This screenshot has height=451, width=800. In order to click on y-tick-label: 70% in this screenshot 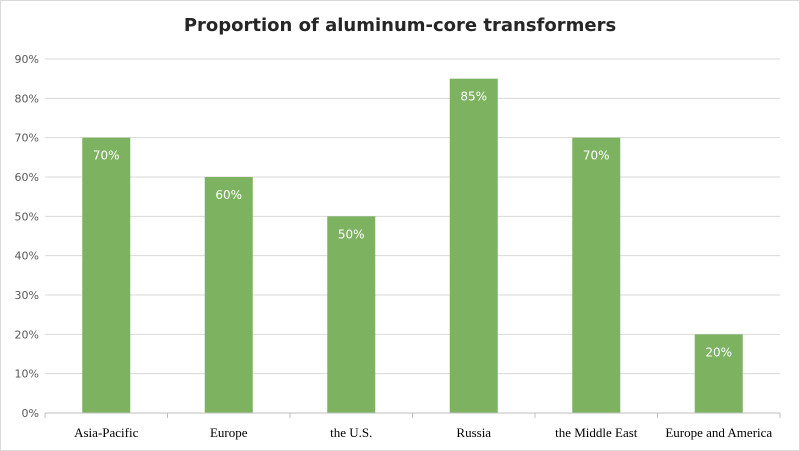, I will do `click(27, 138)`.